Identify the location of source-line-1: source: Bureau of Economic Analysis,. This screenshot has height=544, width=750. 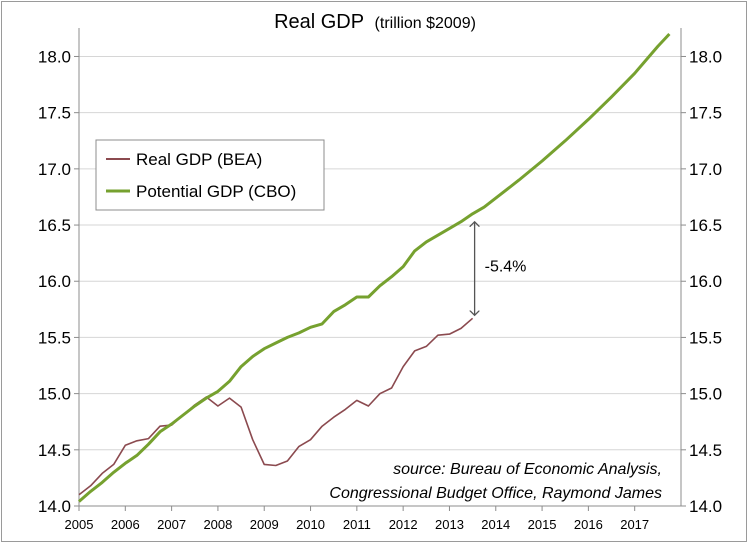
(527, 469).